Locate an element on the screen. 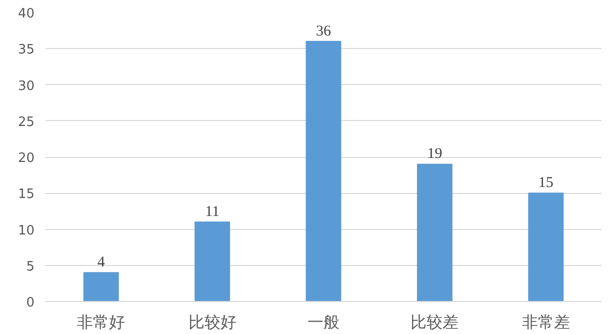  data-label: 15 is located at coordinates (546, 183).